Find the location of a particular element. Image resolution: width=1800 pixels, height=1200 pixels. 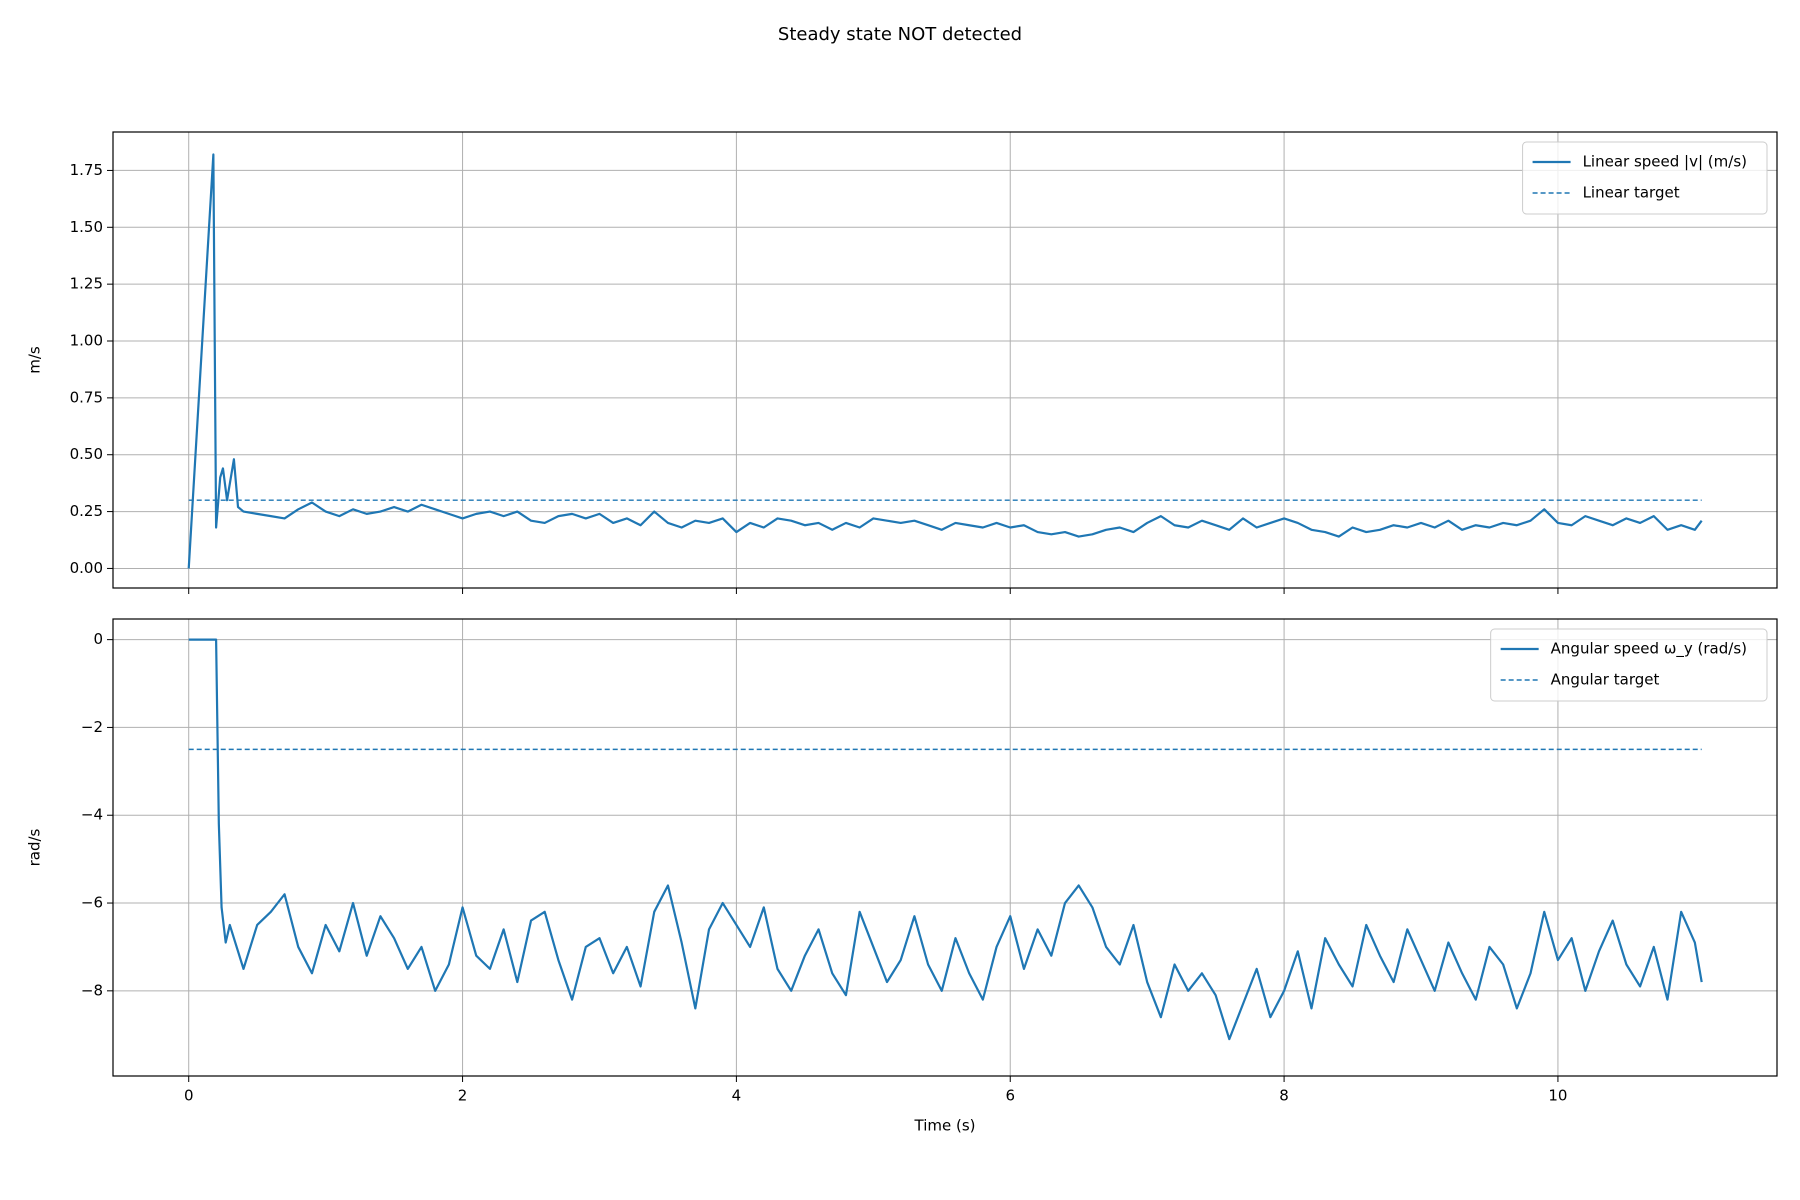

legend: Linear speed |v| (m/s) Linear target is located at coordinates (1645, 178).